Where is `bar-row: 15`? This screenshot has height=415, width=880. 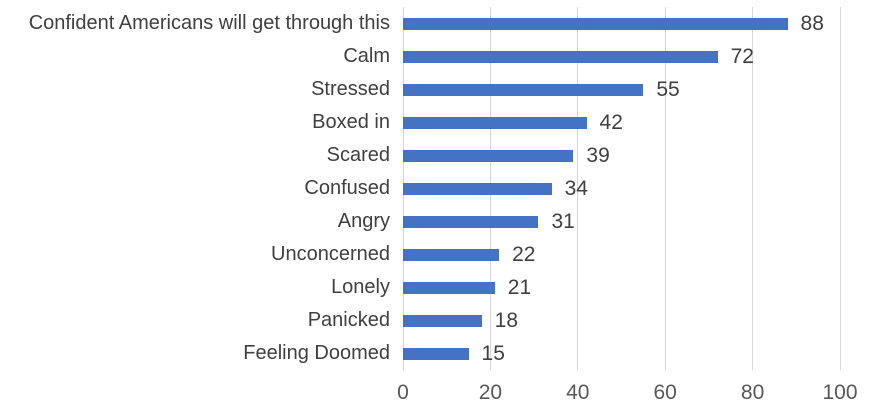 bar-row: 15 is located at coordinates (621, 353).